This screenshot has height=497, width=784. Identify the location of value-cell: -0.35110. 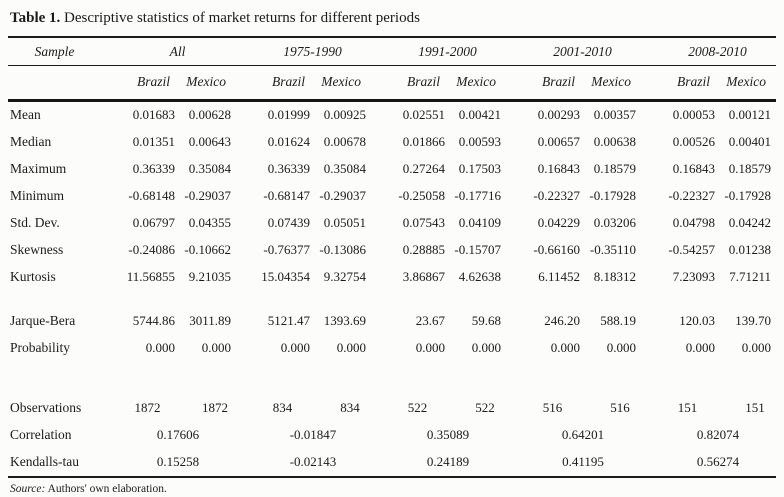
(612, 249).